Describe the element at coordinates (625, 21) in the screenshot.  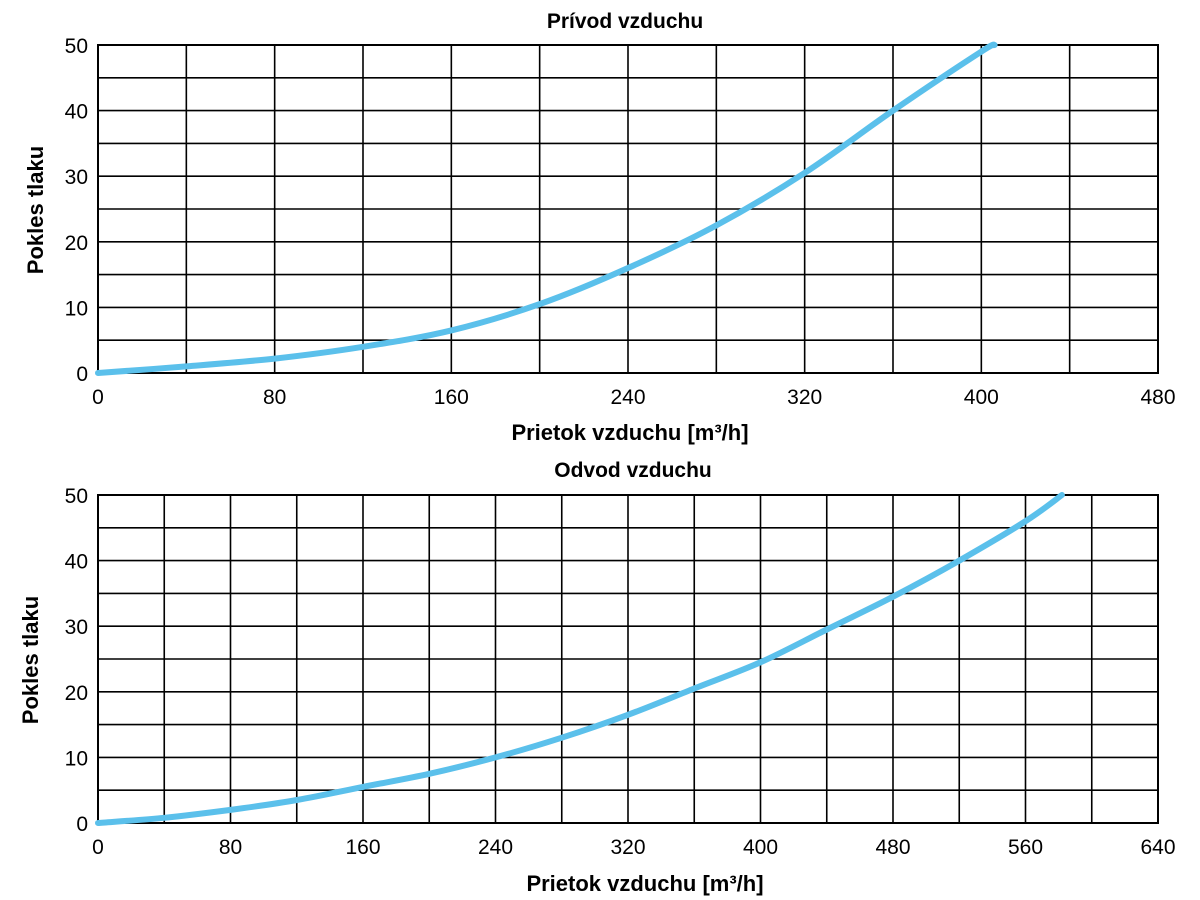
I see `chart-title: Prívod vzduchu` at that location.